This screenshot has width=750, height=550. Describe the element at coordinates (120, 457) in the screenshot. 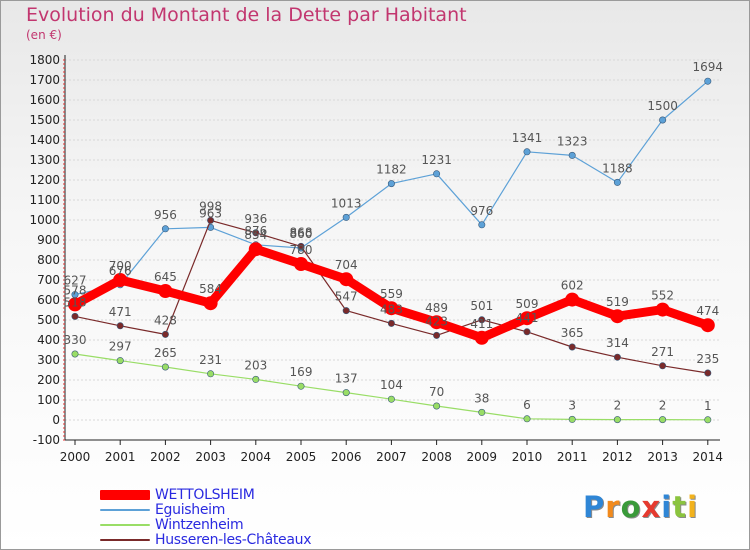

I see `x-tick-label: 2001` at that location.